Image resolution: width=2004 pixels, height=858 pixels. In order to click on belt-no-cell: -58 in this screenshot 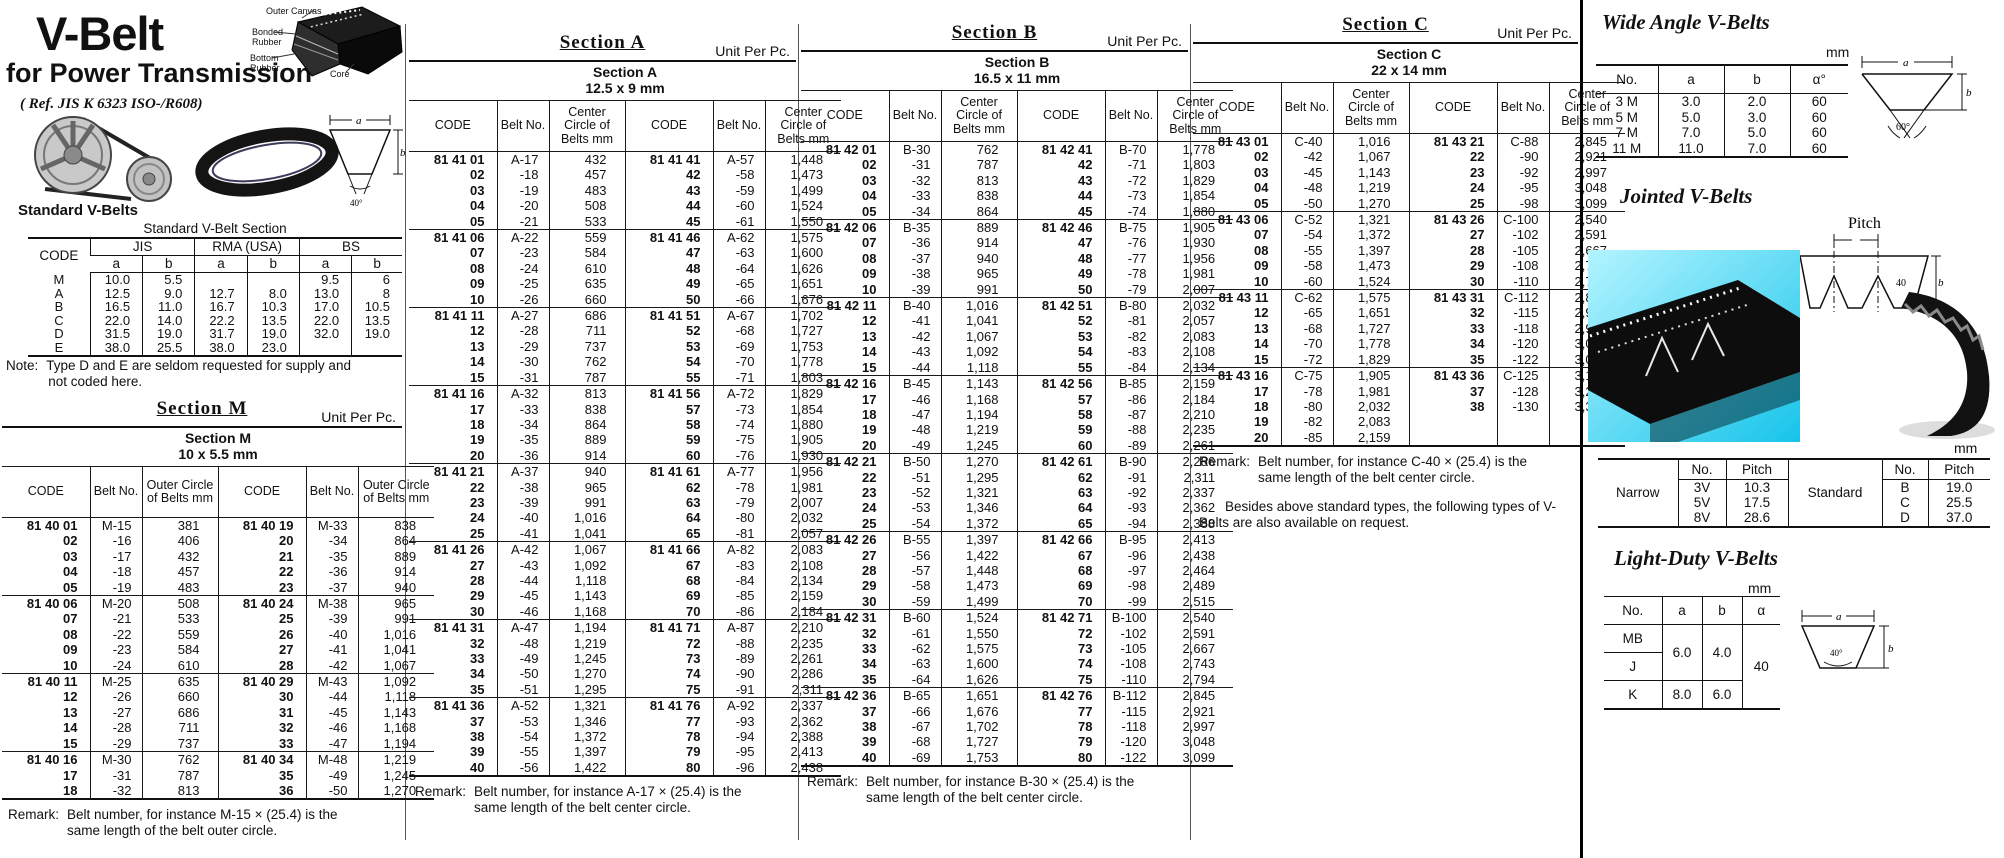, I will do `click(914, 586)`.